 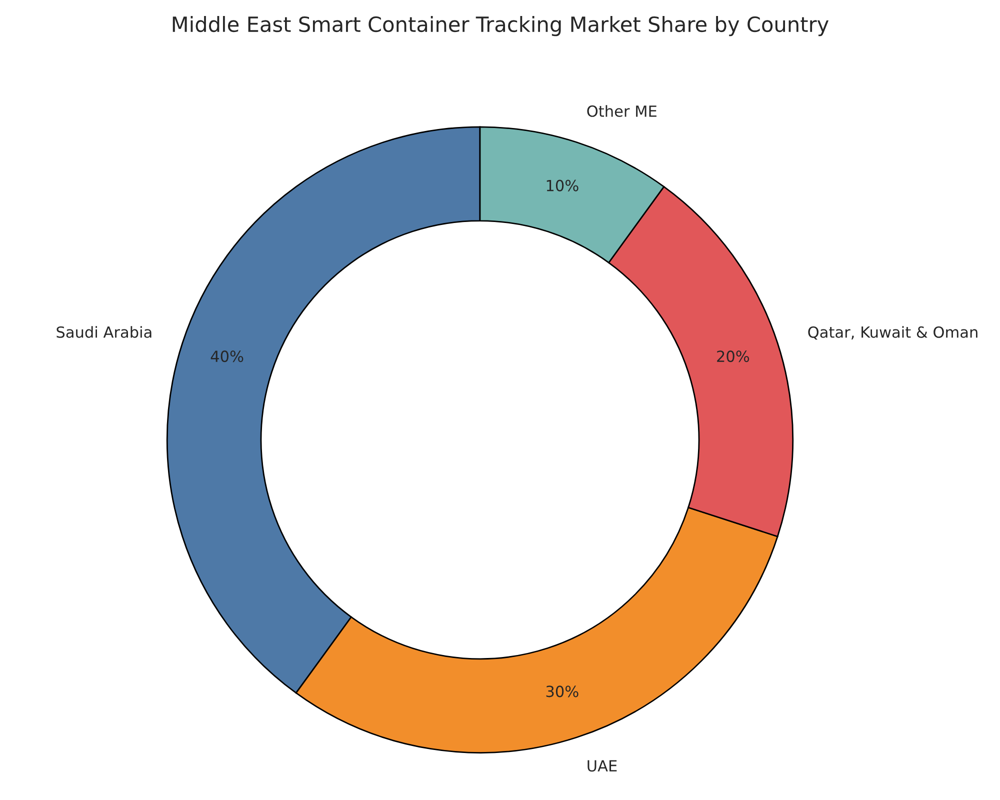 I want to click on chart-title: Middle East Smart Container Tracking Market Share by Country, so click(x=500, y=26).